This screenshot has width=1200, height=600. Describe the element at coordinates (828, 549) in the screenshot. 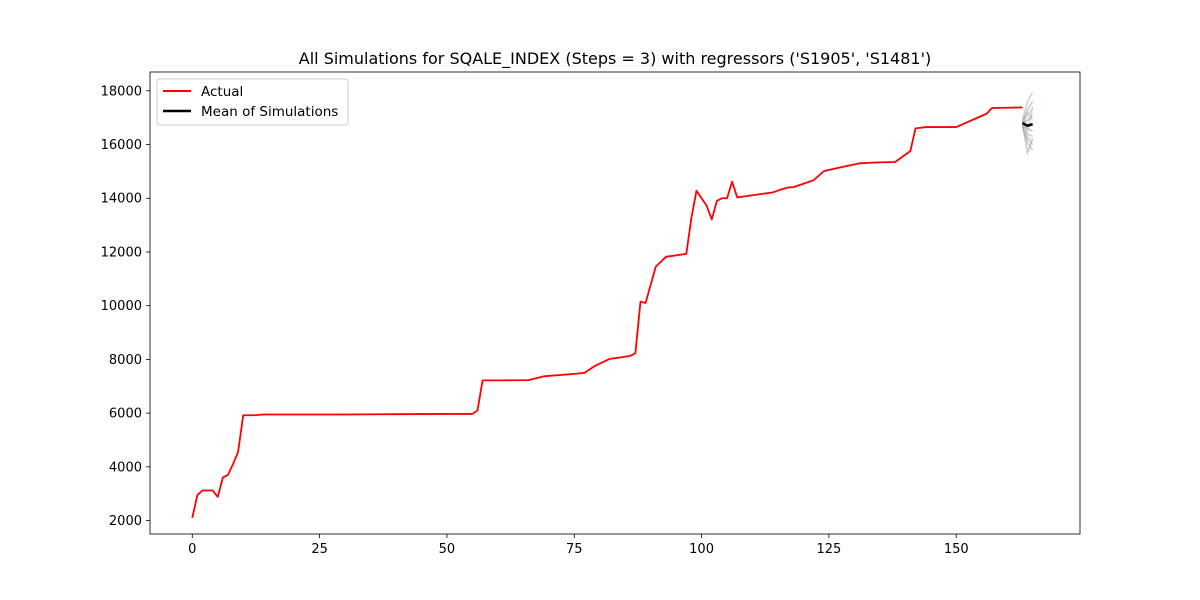

I see `x-tick-label: 125` at that location.